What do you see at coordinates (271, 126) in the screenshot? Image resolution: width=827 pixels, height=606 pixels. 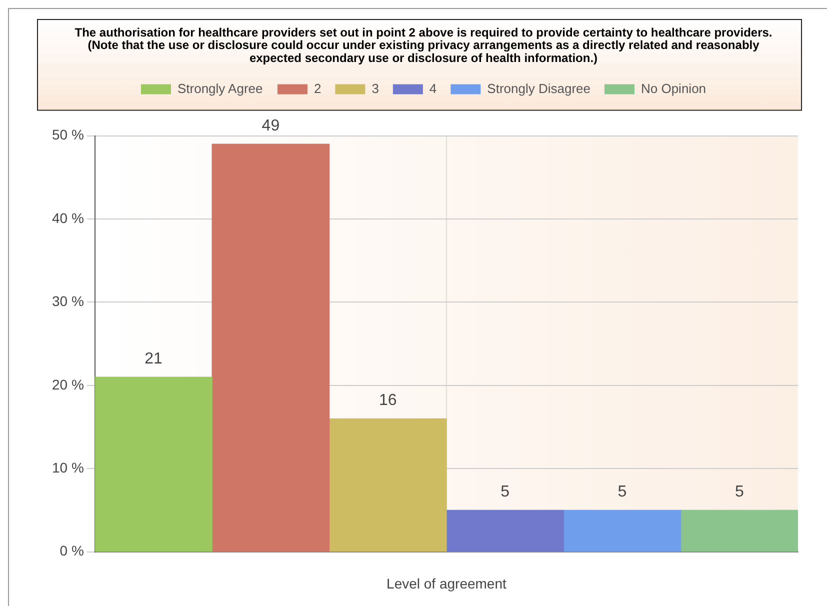 I see `data-label: 49` at bounding box center [271, 126].